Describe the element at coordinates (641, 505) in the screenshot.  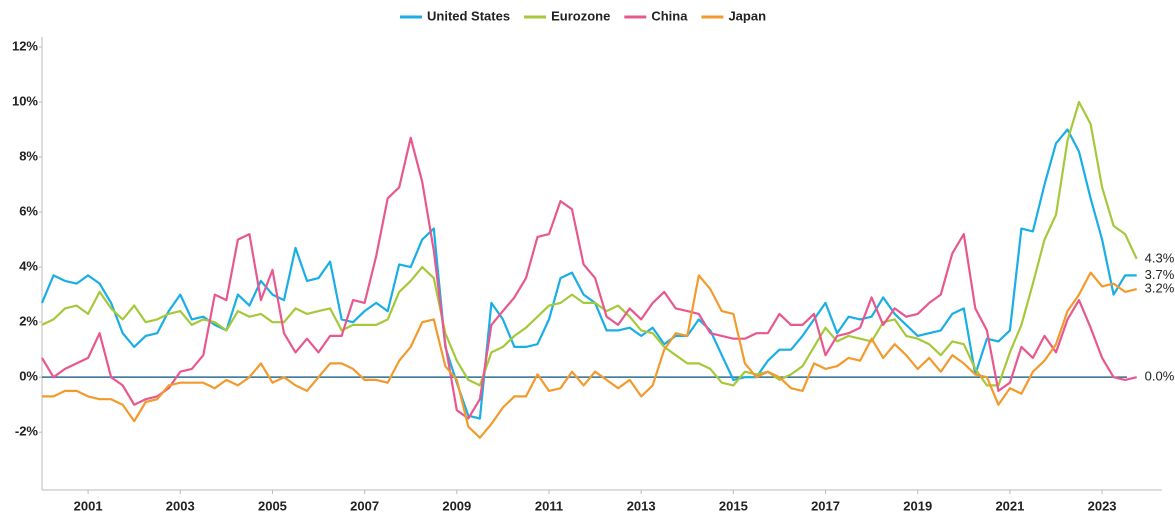
I see `x-tick-label: 2013` at that location.